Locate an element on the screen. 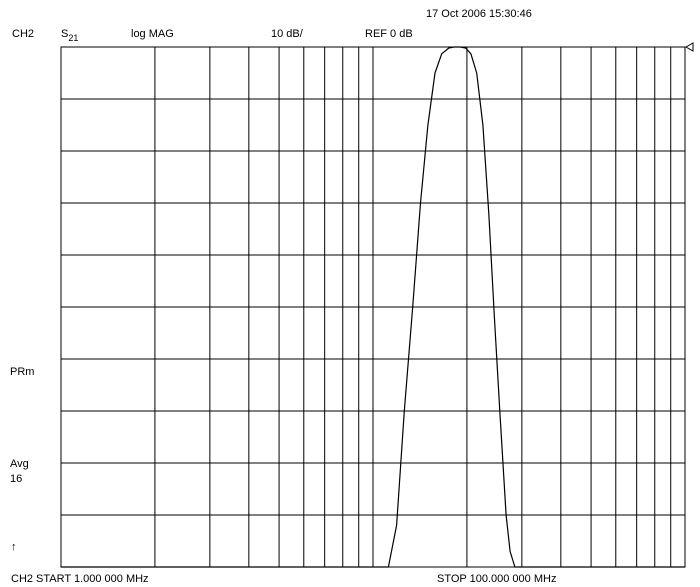 The height and width of the screenshot is (587, 700). start-frequency: CH2 START 1.000 000 MHz is located at coordinates (80, 579).